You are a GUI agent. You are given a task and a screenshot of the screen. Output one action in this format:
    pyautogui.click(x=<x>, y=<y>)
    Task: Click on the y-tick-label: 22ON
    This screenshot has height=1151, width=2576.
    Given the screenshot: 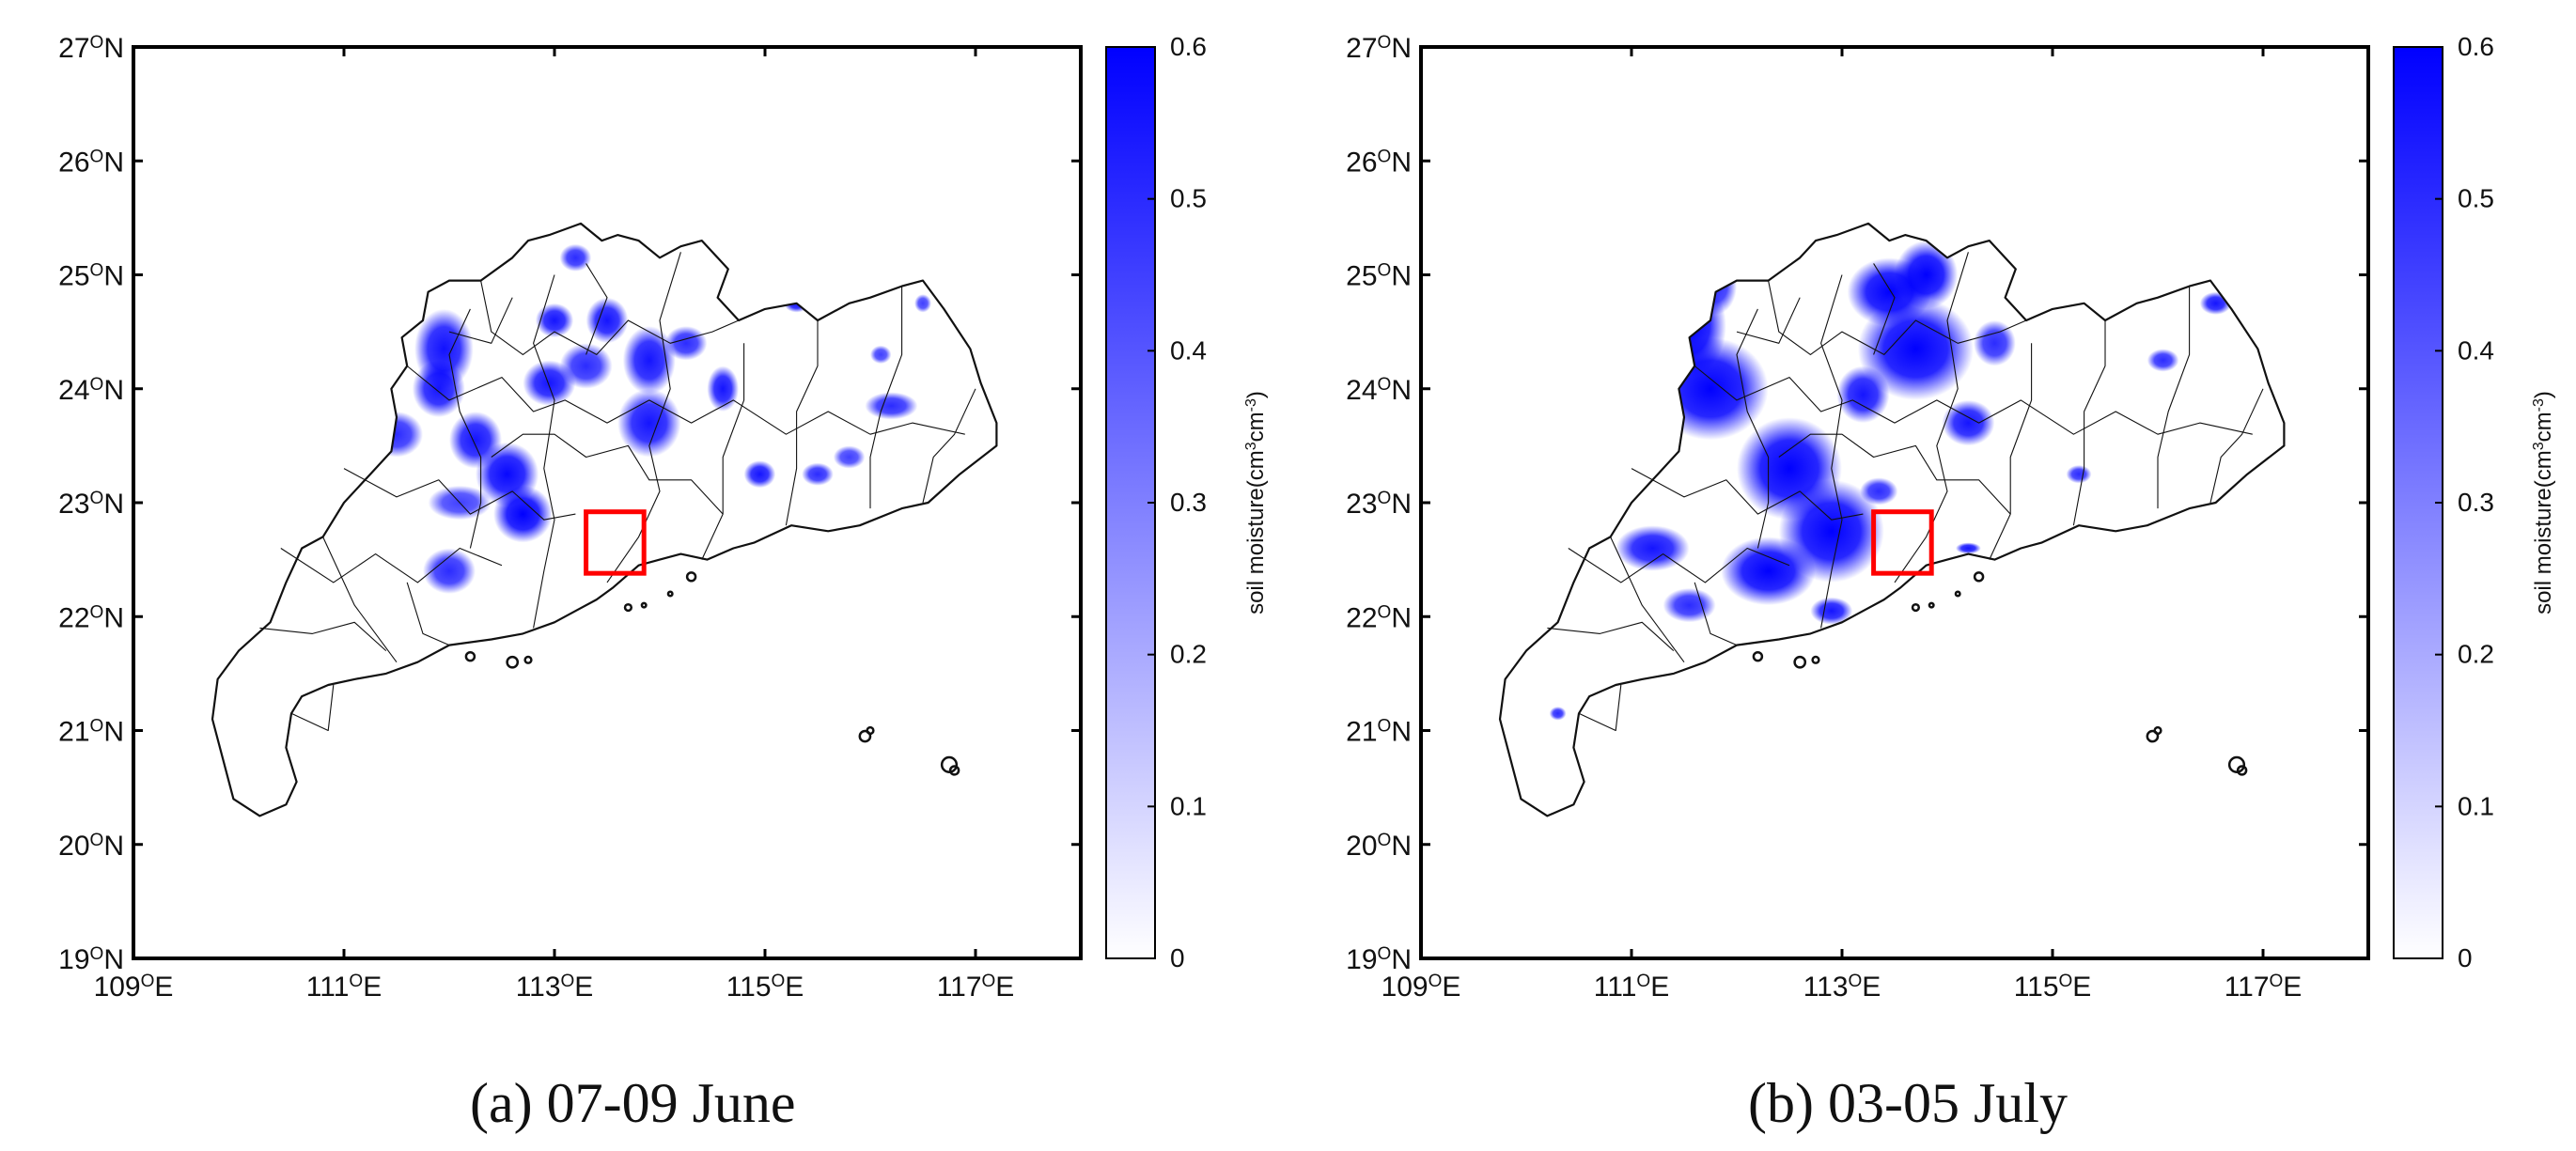 What is the action you would take?
    pyautogui.click(x=1379, y=618)
    